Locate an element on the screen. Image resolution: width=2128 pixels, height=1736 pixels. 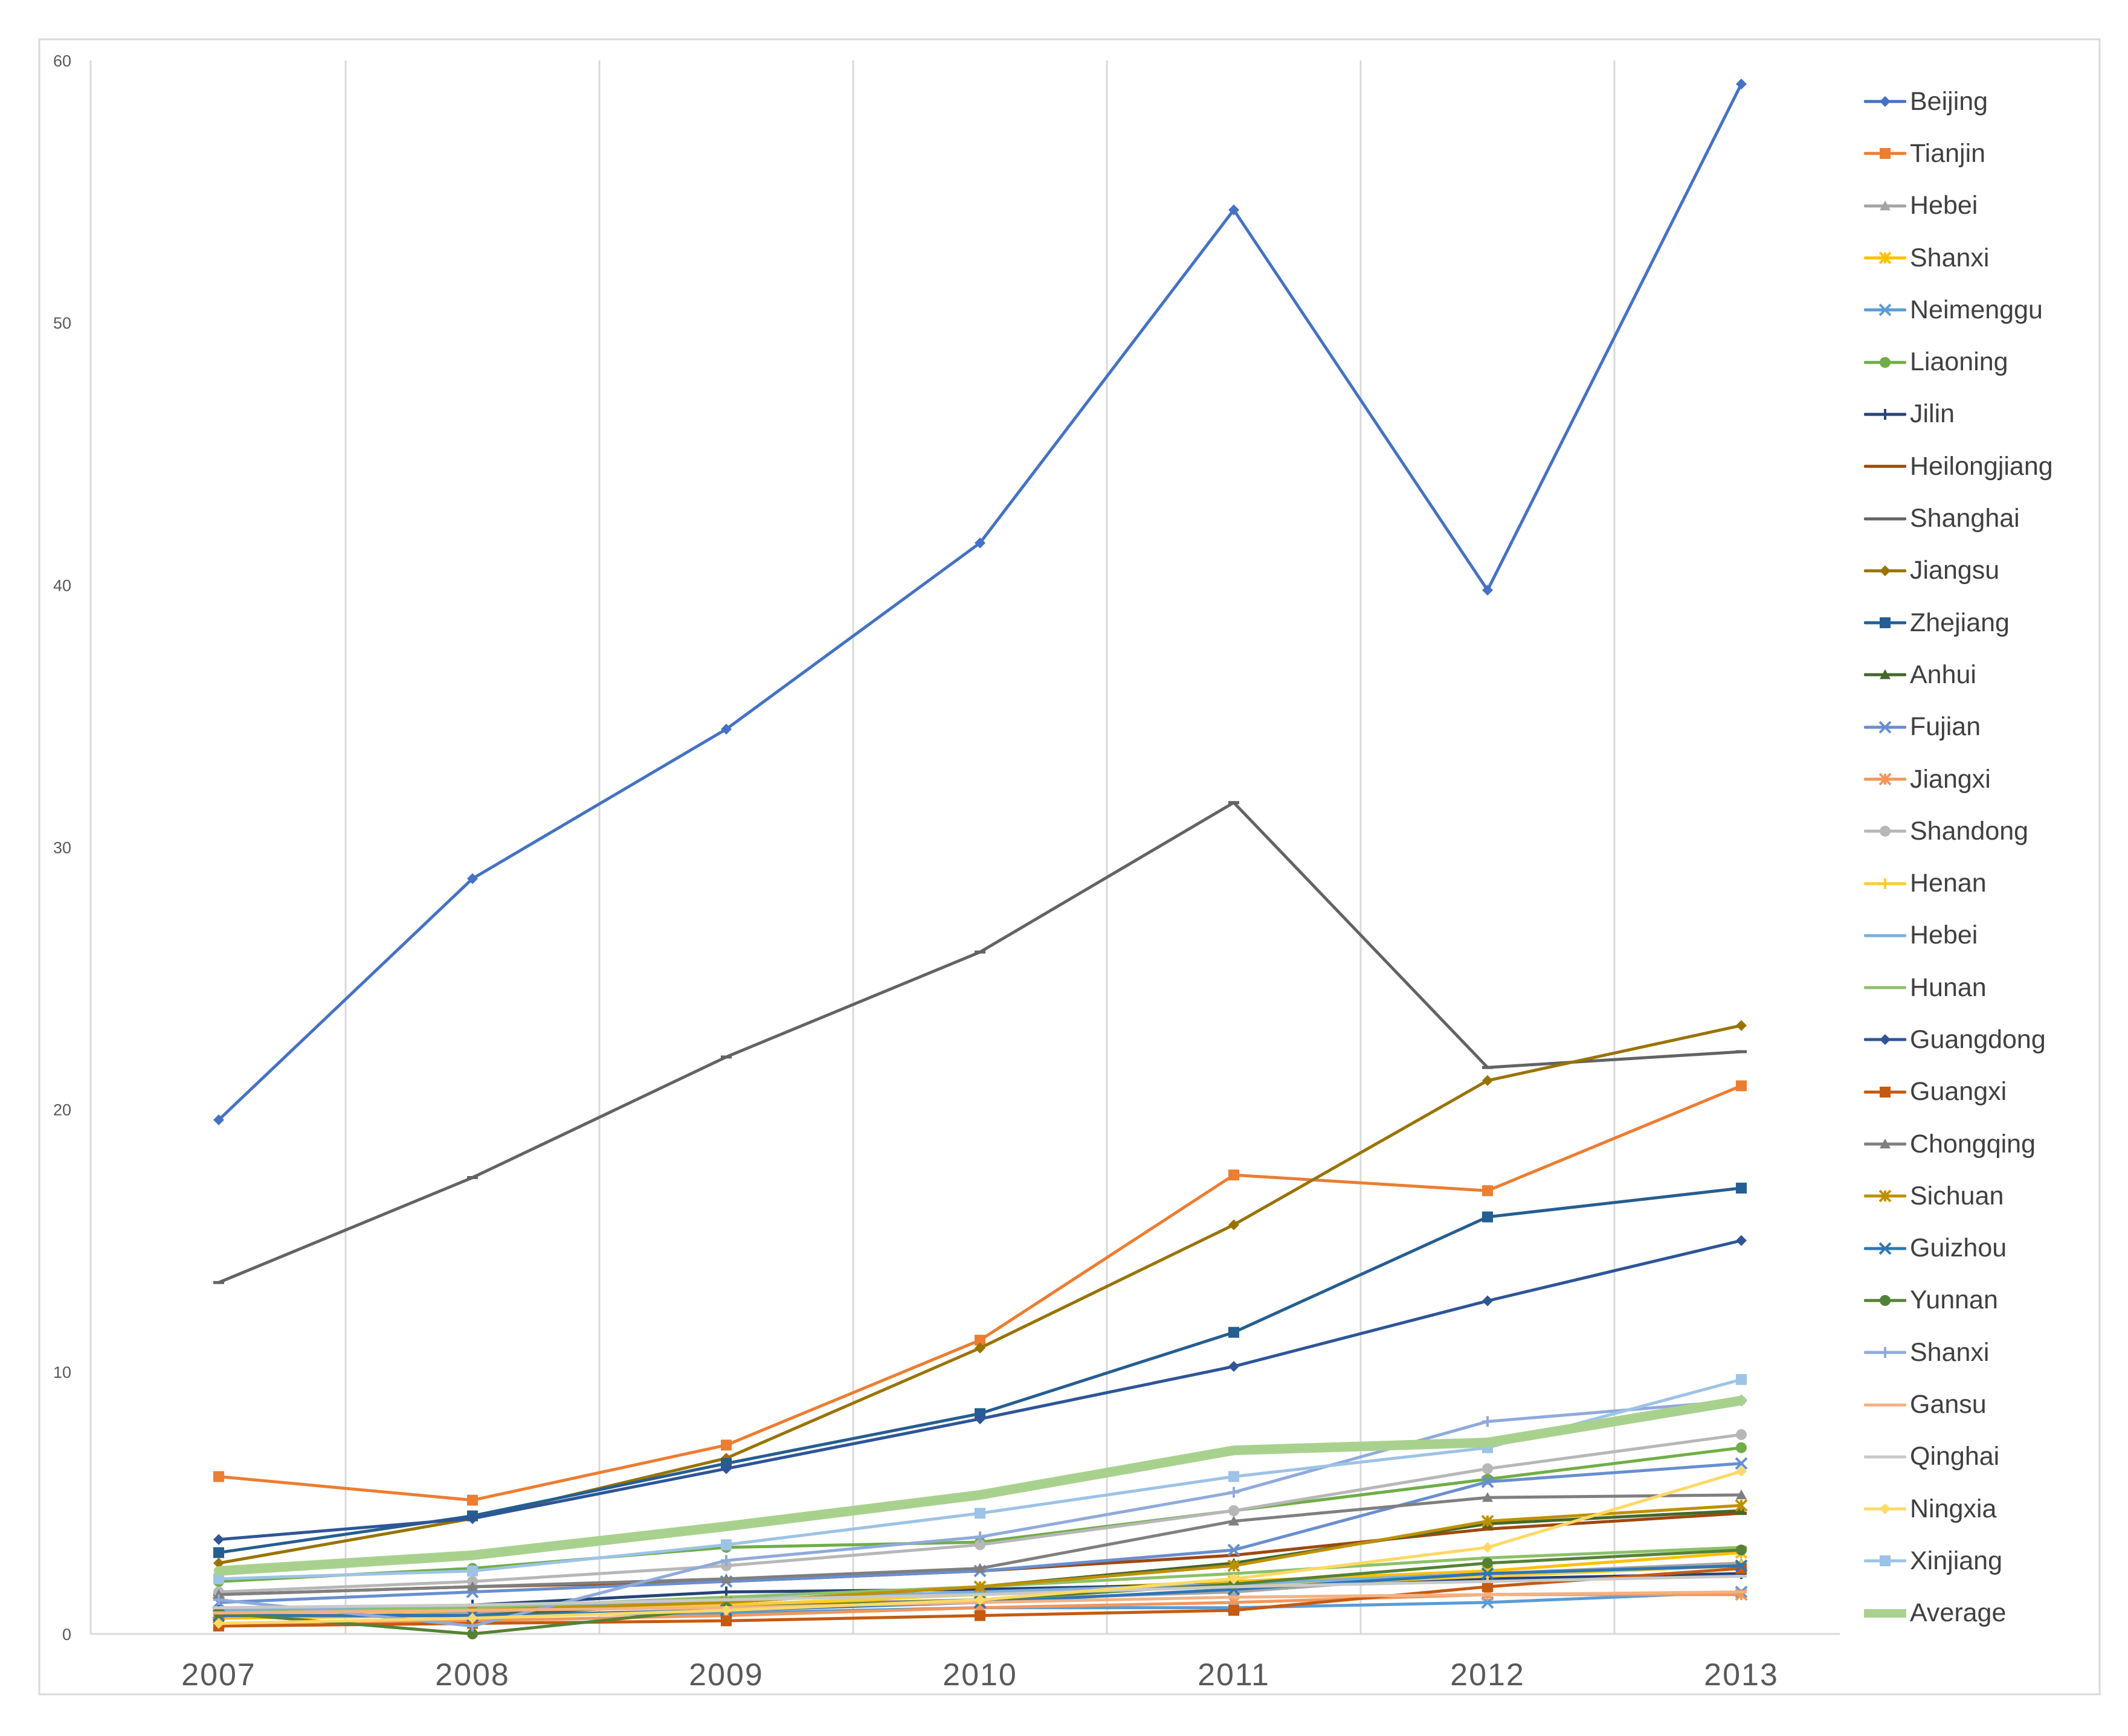
legend-label: Heilongjiang is located at coordinates (1981, 466).